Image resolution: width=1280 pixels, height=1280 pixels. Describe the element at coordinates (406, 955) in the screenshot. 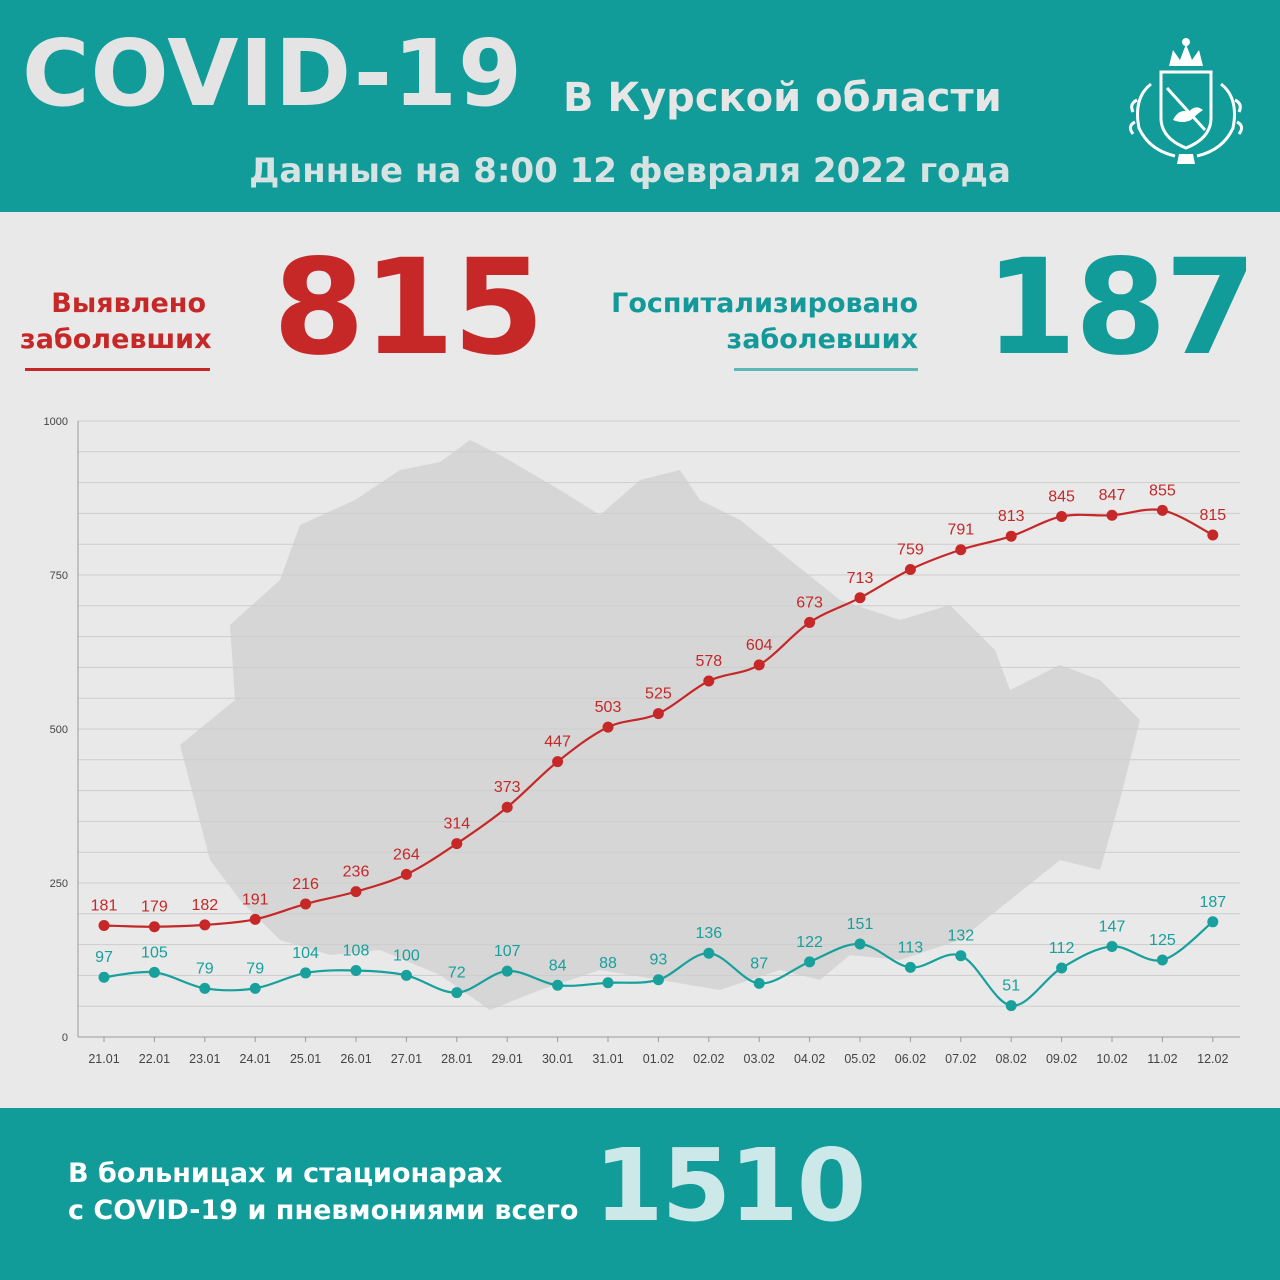

I see `series-1-data-label: 100` at that location.